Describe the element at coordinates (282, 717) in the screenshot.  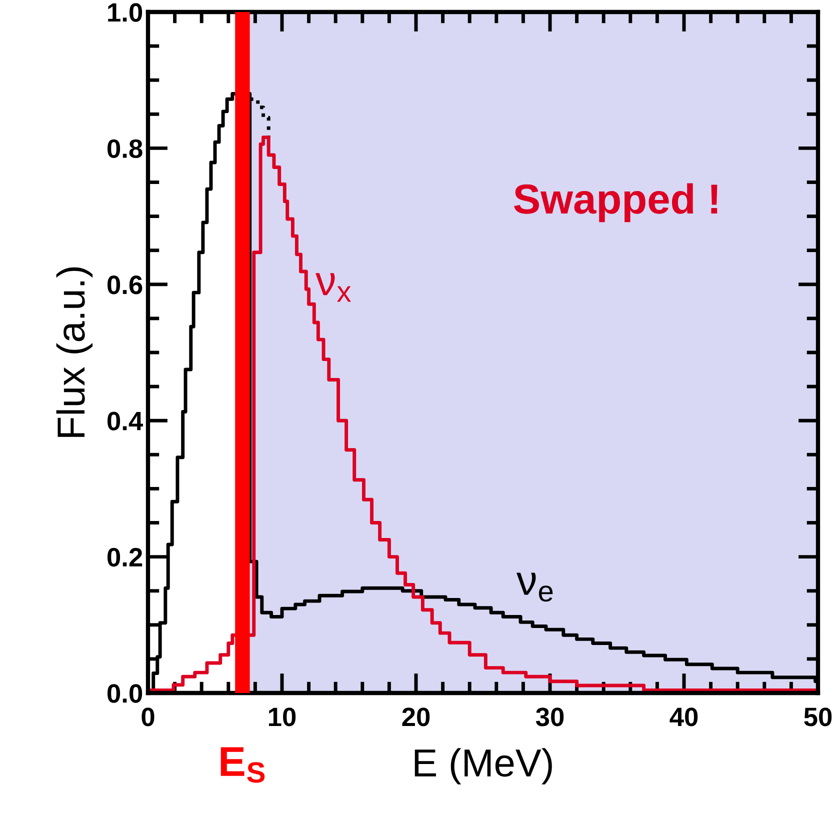
I see `x-tick-label: 10` at that location.